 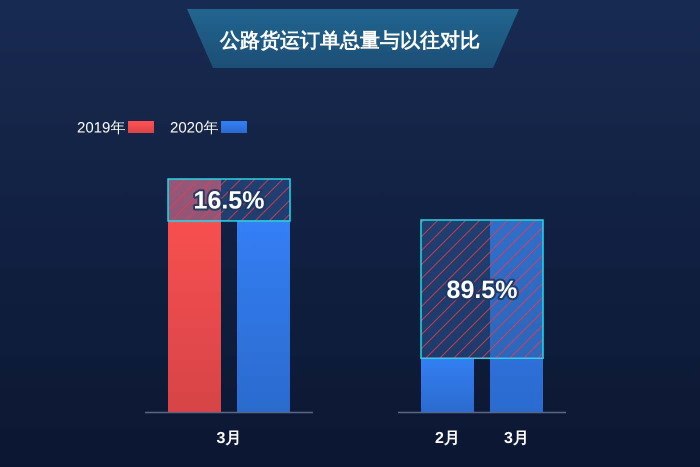 What do you see at coordinates (194, 127) in the screenshot?
I see `legend-label: 2020年` at bounding box center [194, 127].